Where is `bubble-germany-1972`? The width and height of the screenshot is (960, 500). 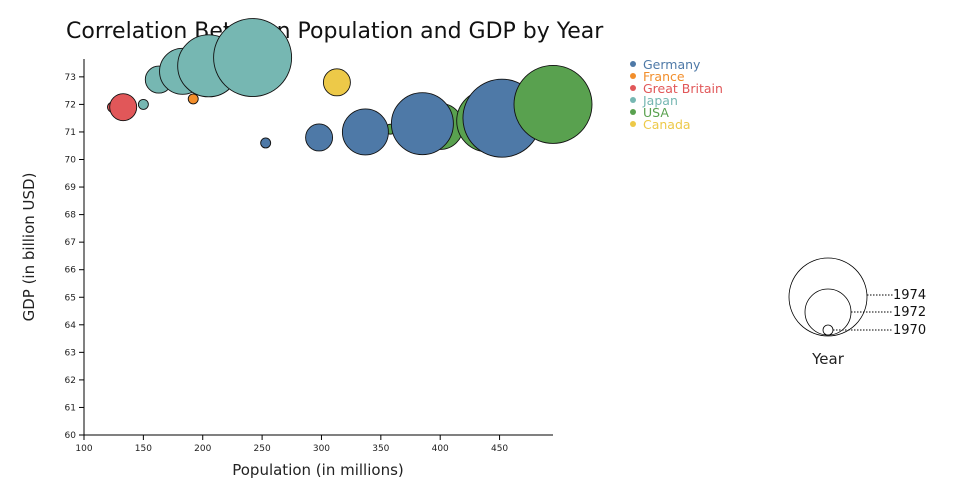 bubble-germany-1972 is located at coordinates (365, 132).